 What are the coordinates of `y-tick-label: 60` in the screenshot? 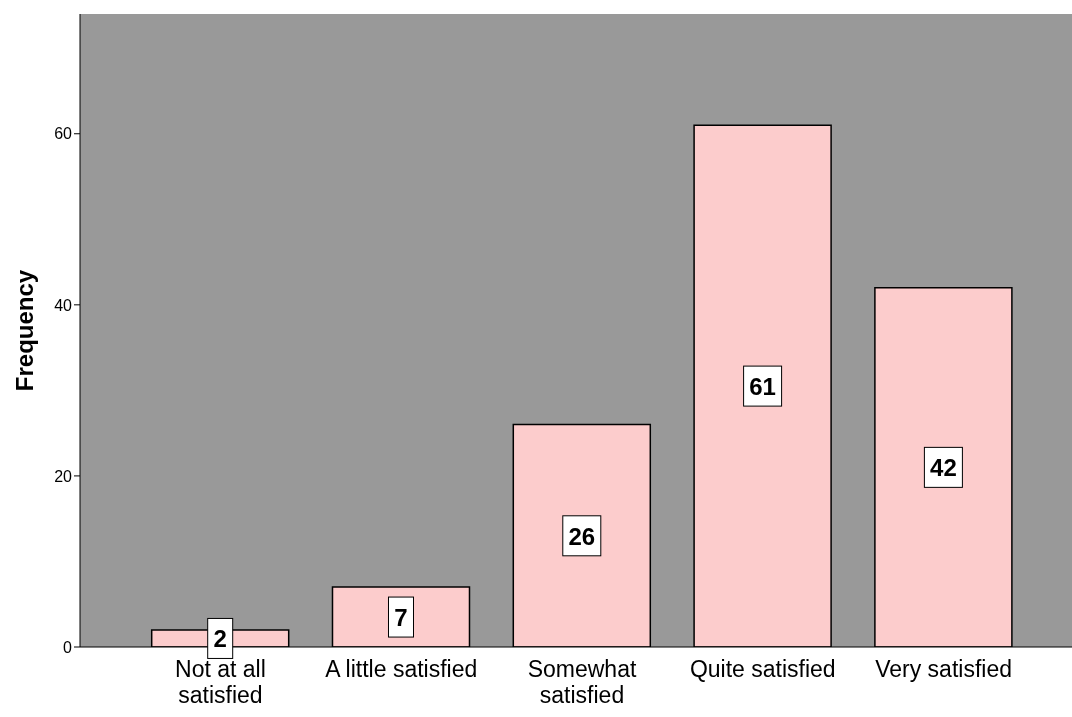 It's located at (63, 134).